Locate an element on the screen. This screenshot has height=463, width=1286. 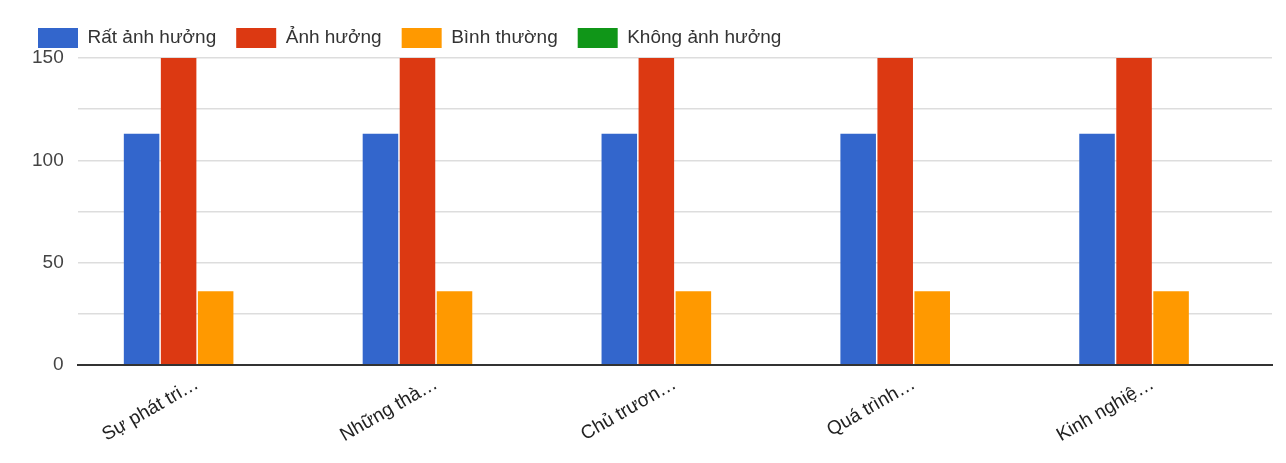
y-tick-label: 0 is located at coordinates (58, 364).